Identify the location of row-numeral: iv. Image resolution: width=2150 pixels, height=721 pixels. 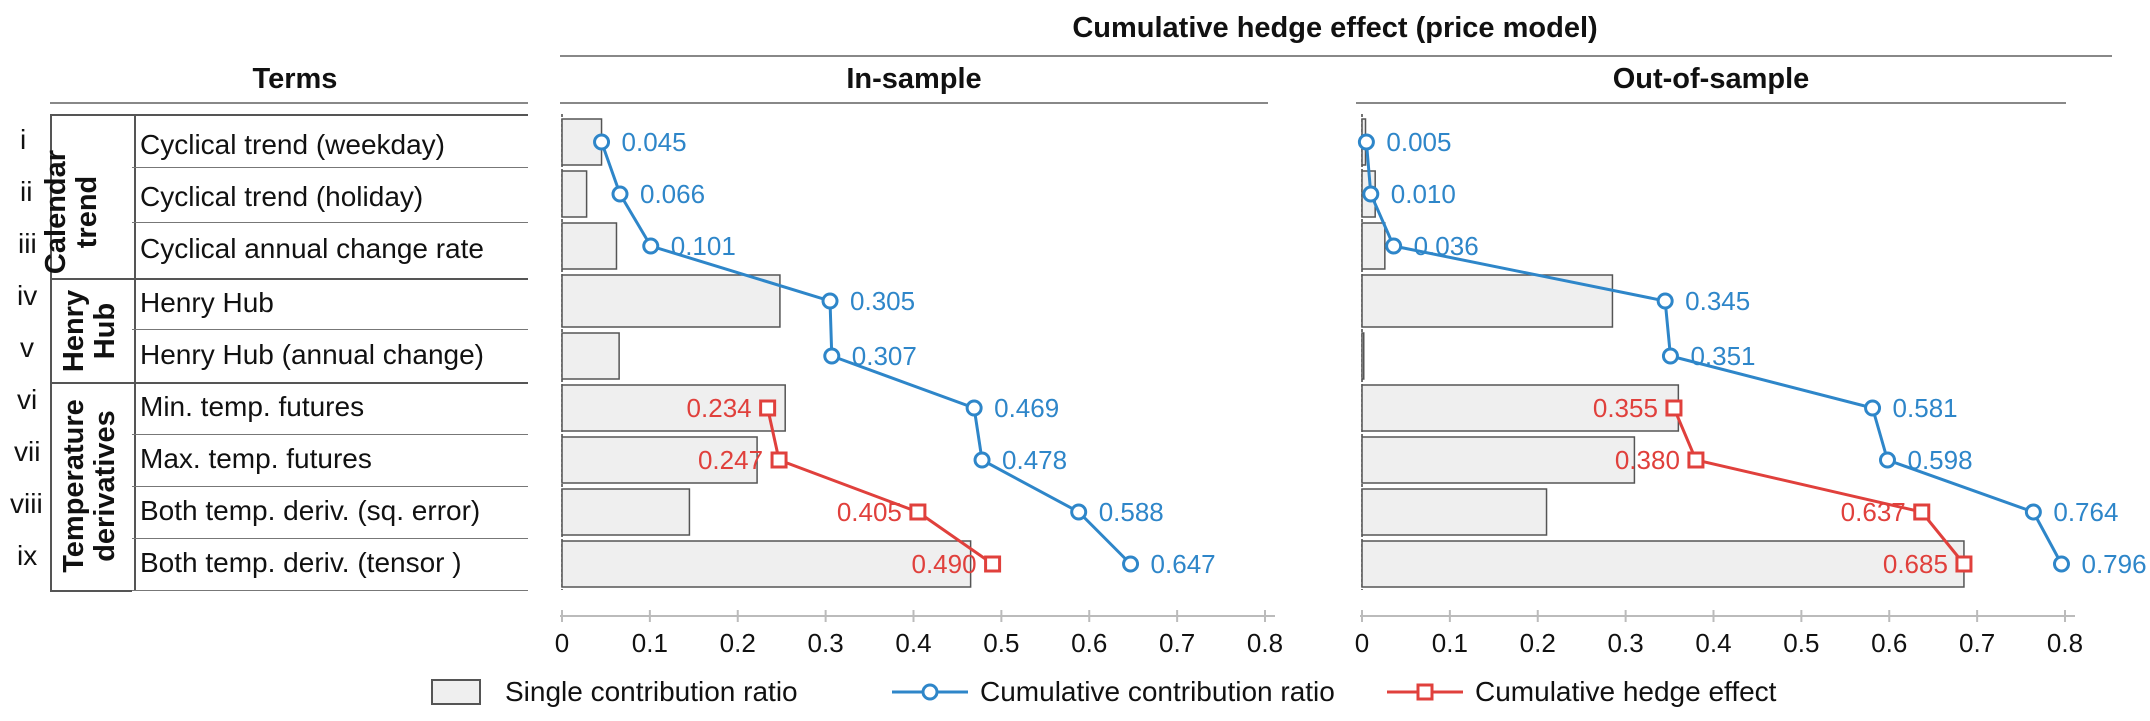
(27, 295).